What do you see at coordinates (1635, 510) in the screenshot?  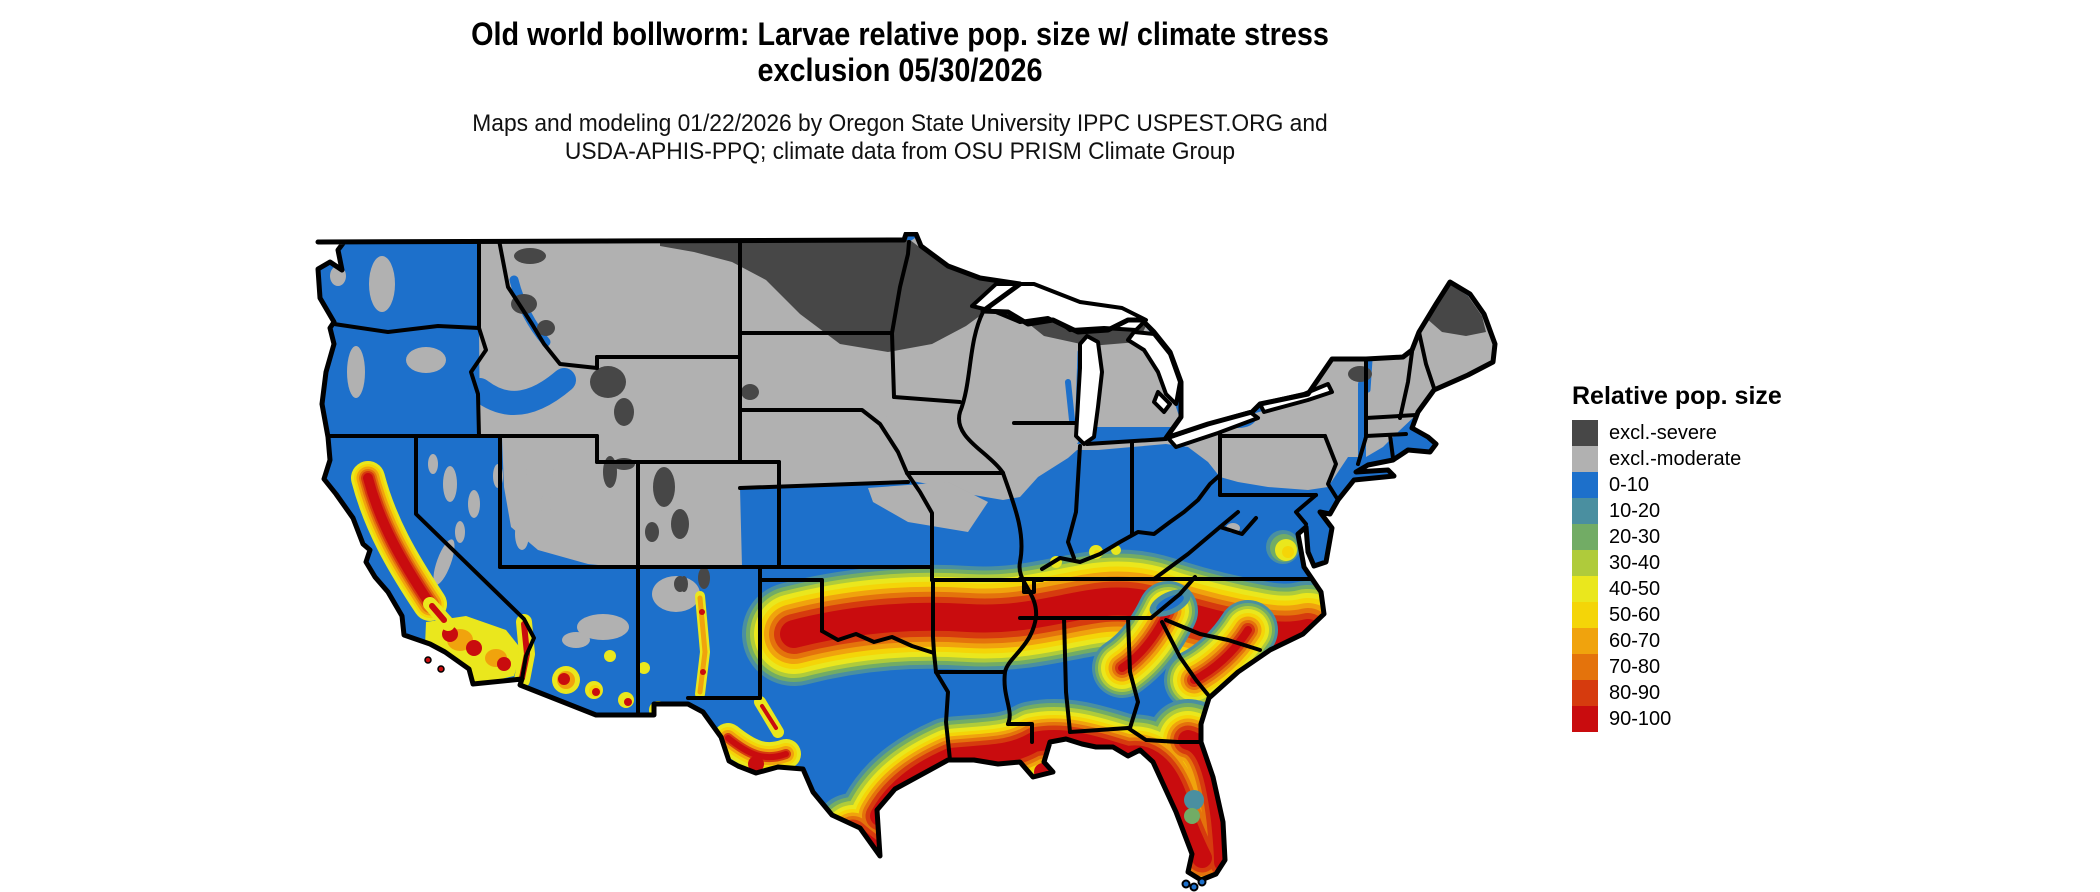 I see `legend-label: 10-20` at bounding box center [1635, 510].